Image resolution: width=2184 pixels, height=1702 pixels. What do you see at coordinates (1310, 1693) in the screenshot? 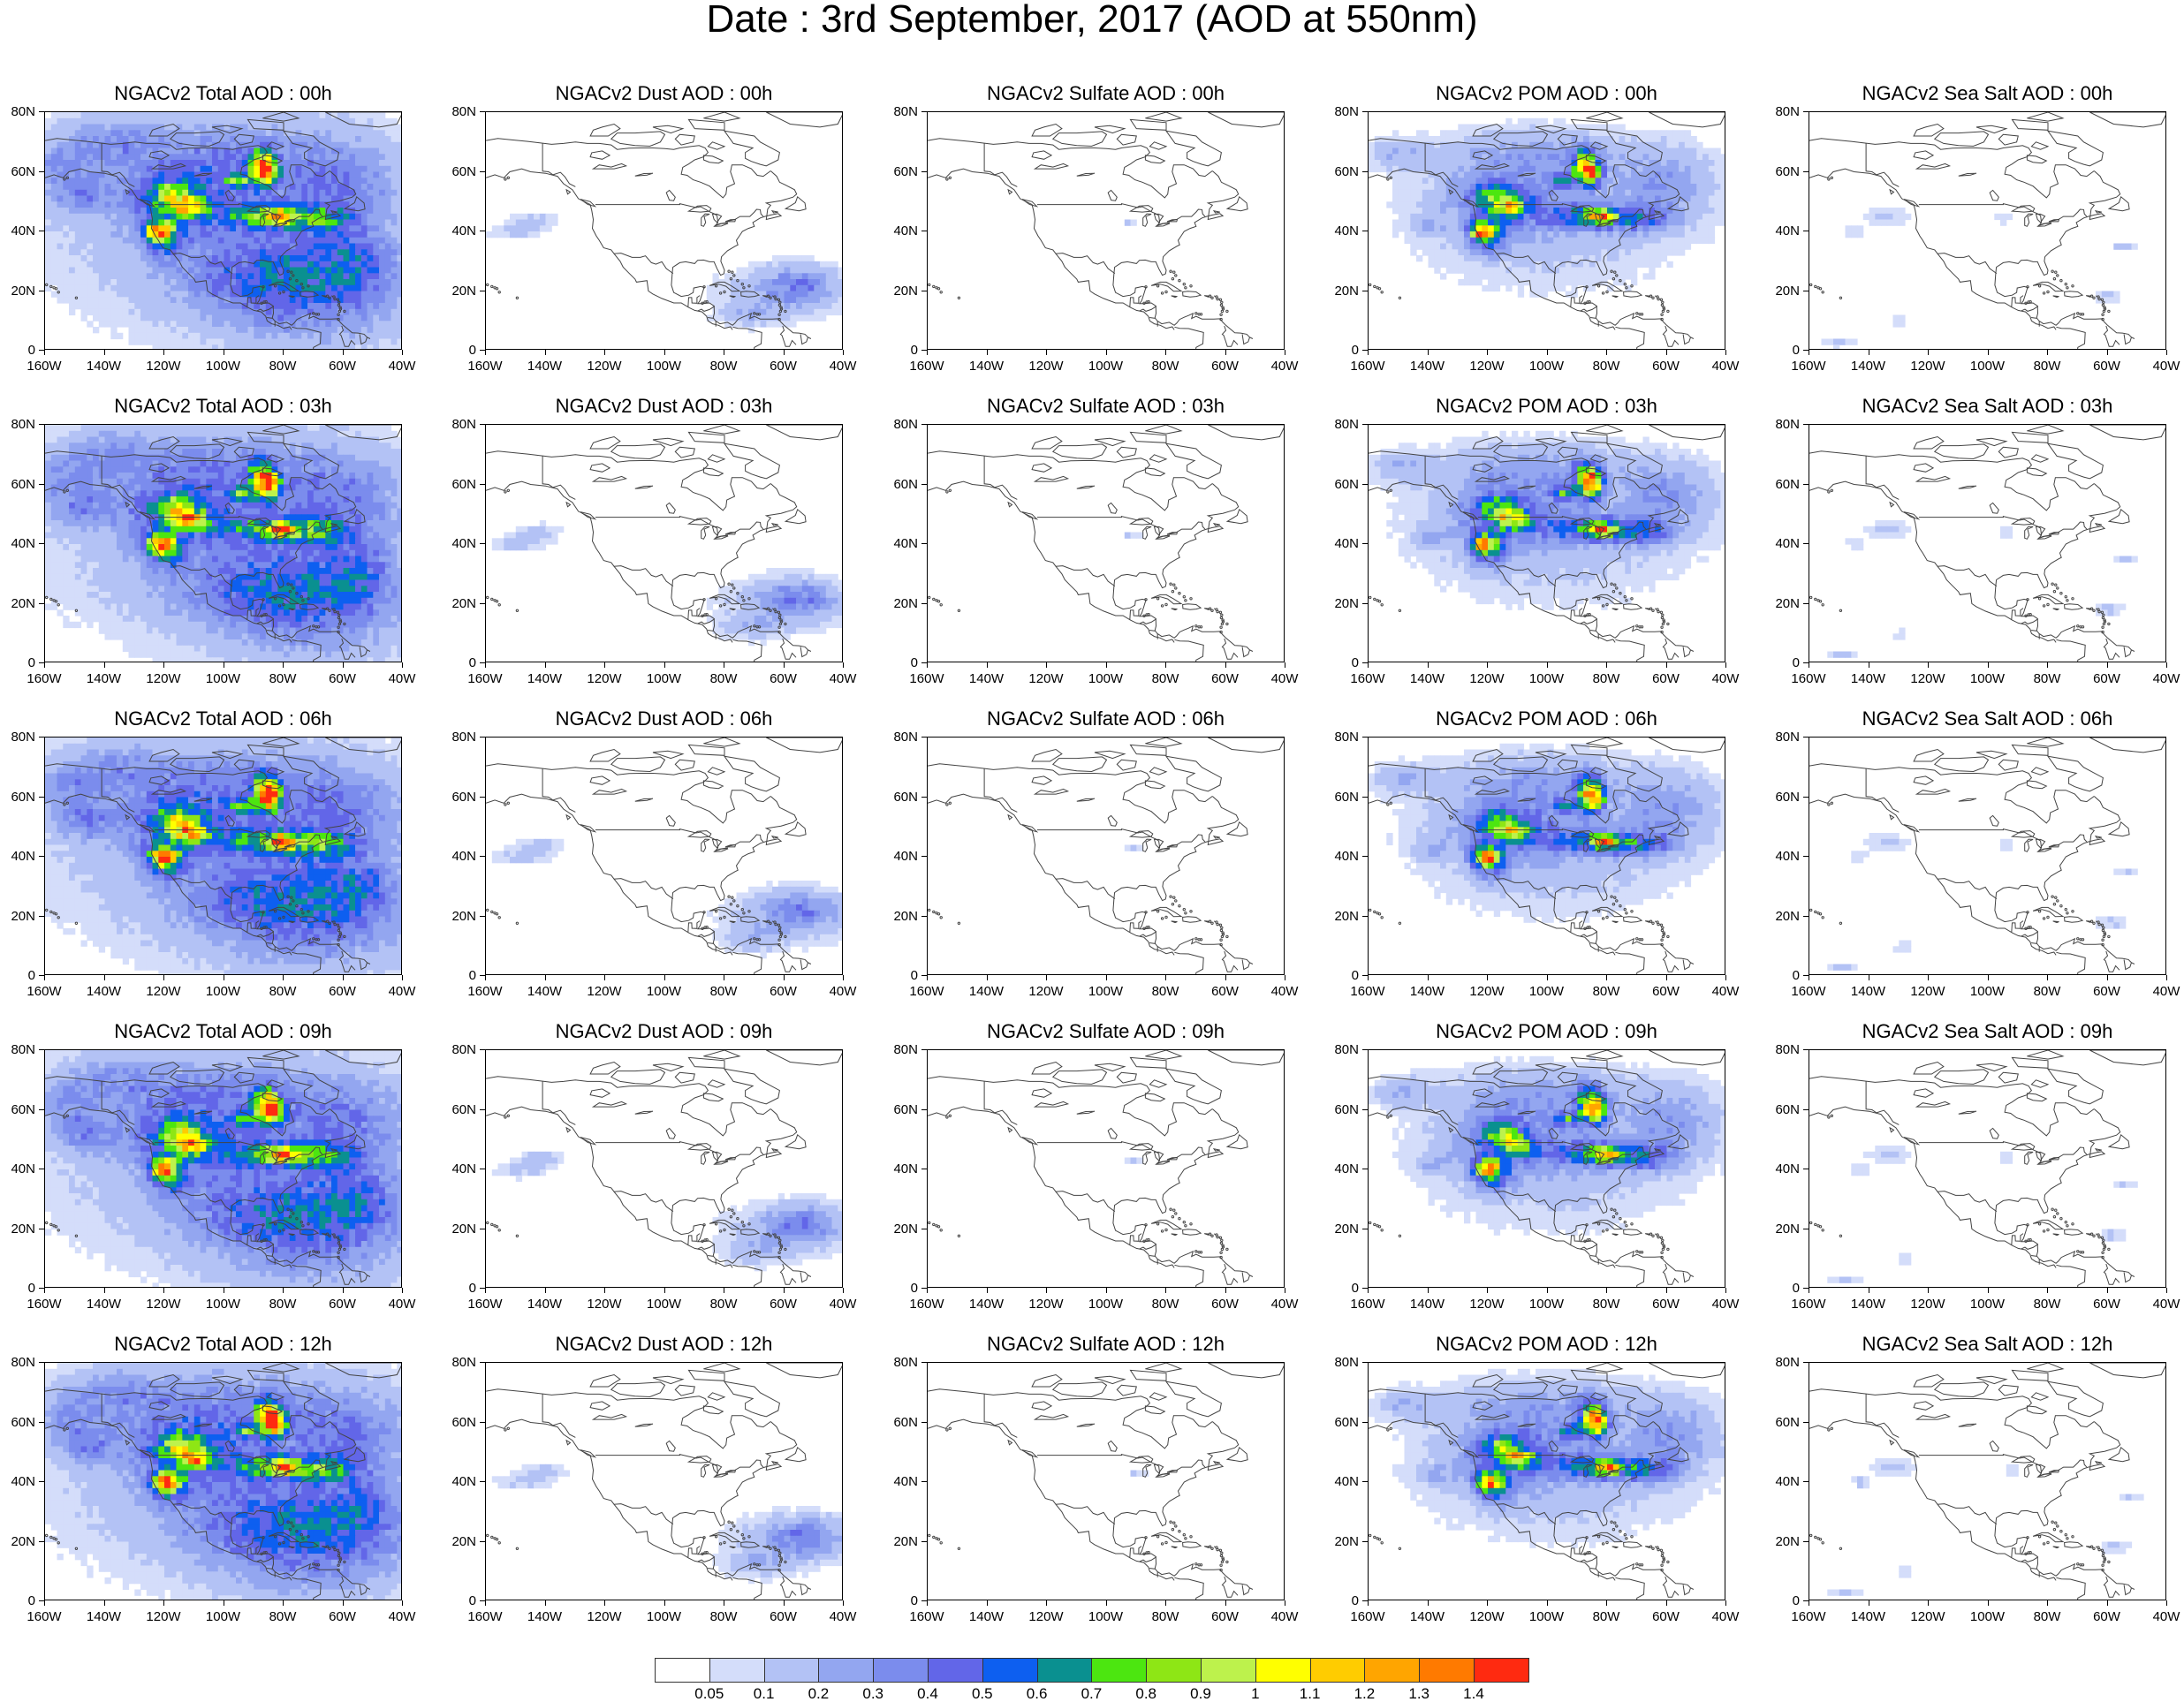
I see `colorbar-label: 1.1` at bounding box center [1310, 1693].